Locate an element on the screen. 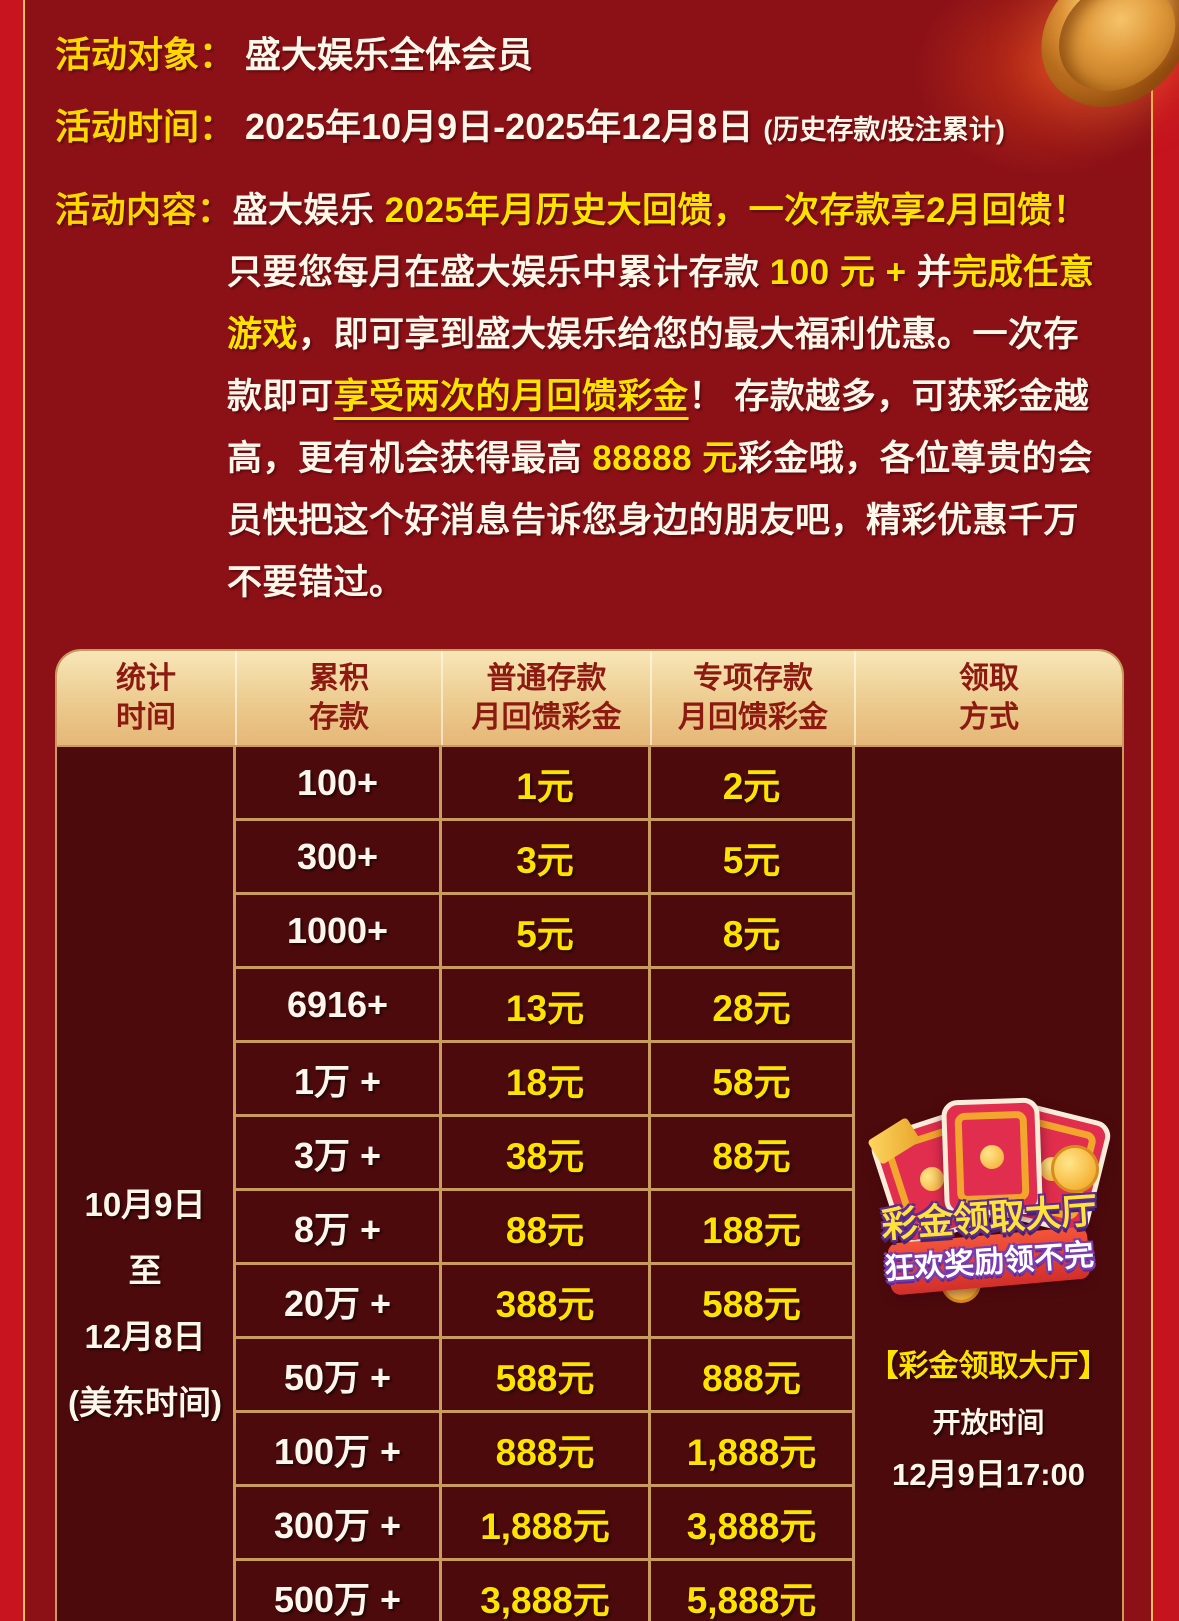 The height and width of the screenshot is (1621, 1179). content-segment: ，即可享到盛大娱乐给您的最大福利优惠。一次存款即可 is located at coordinates (653, 365).